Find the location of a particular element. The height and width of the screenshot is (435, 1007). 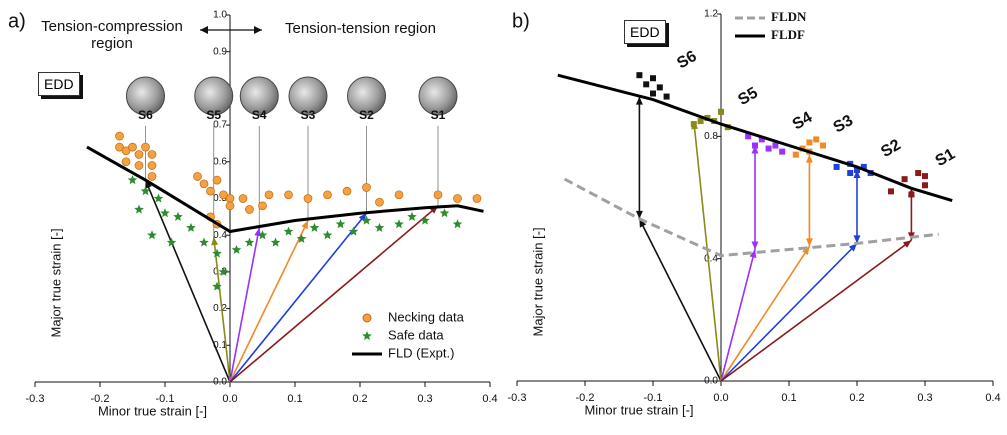

y-tick-label: 1.0 is located at coordinates (220, 15).